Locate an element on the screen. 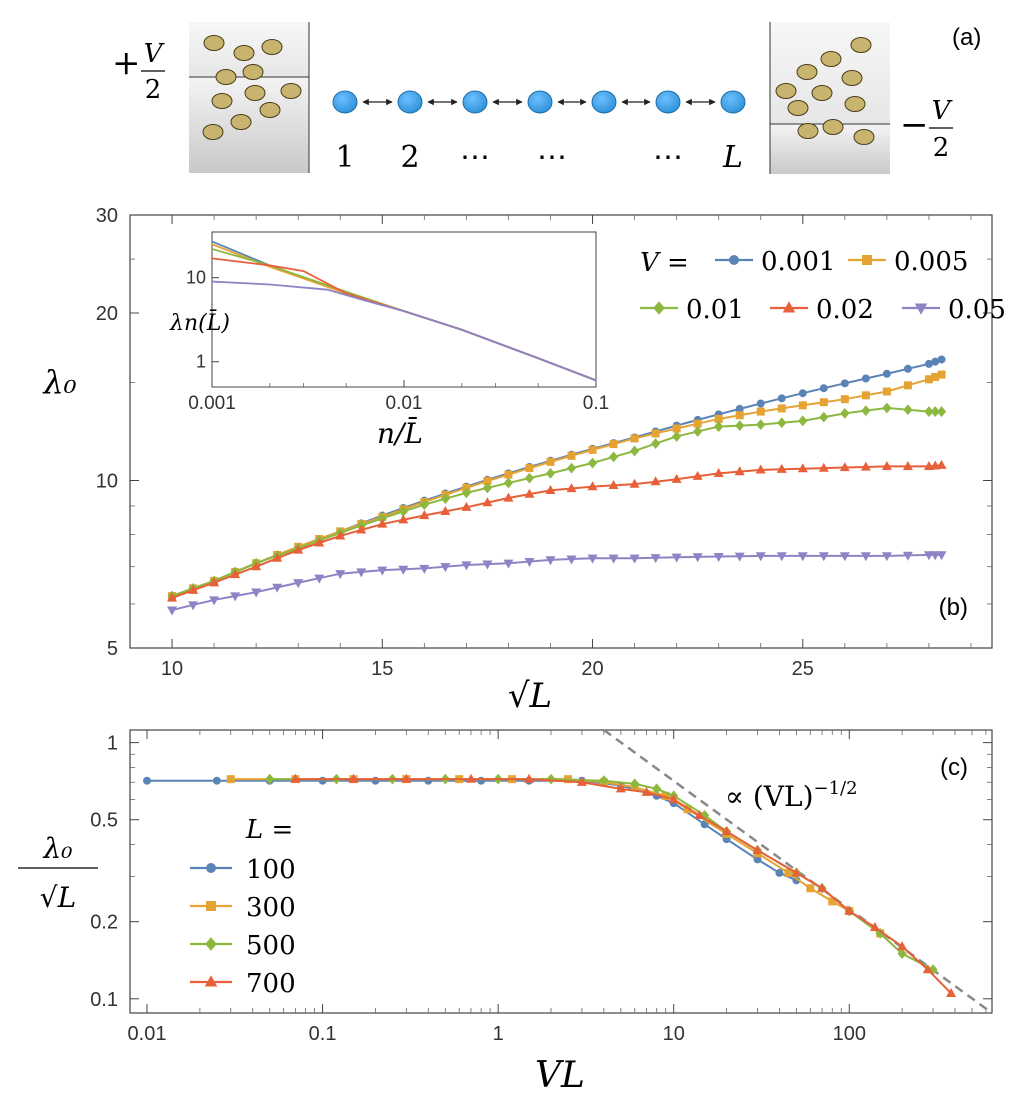 This screenshot has height=1100, width=1020. panel-c-label: (c) is located at coordinates (954, 767).